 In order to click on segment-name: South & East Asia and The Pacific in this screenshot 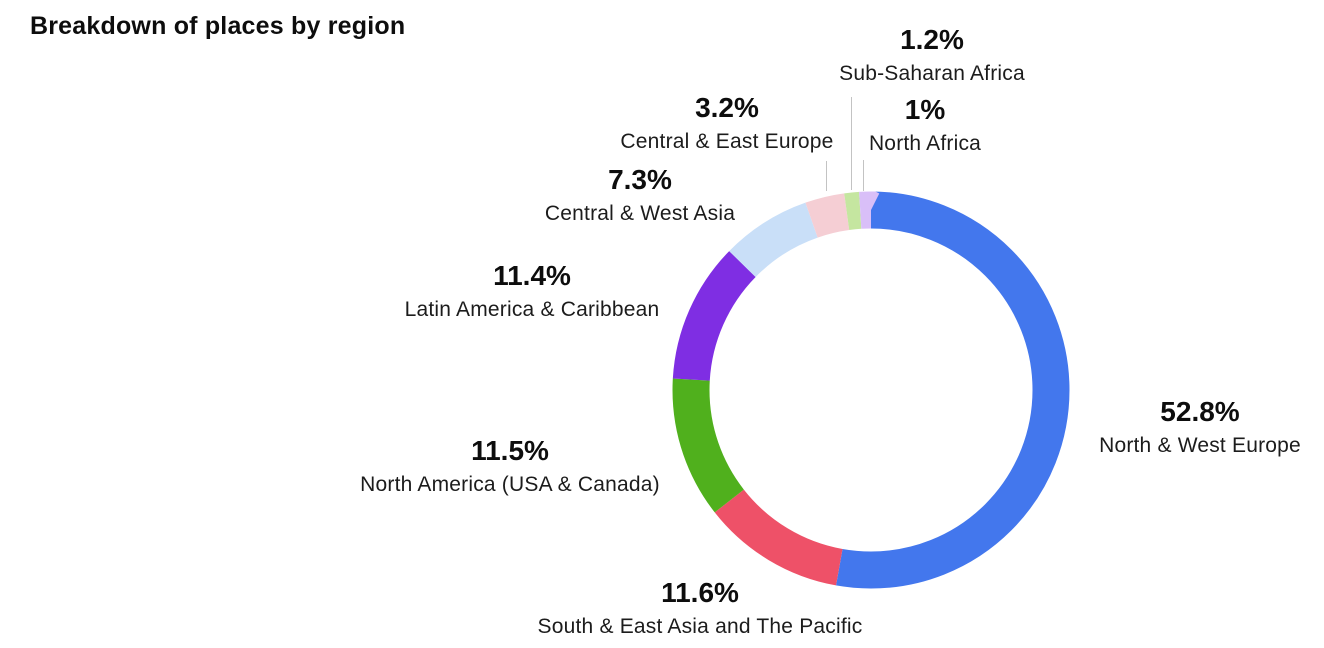, I will do `click(700, 626)`.